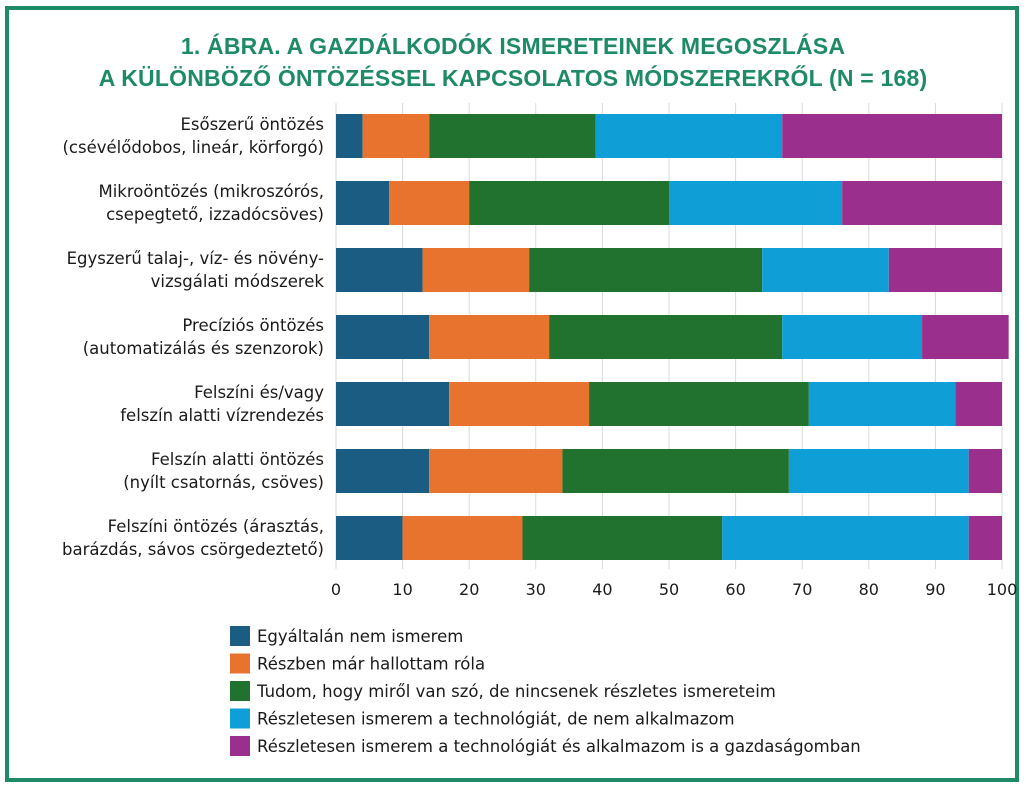 This screenshot has height=789, width=1026. What do you see at coordinates (852, 337) in the screenshot?
I see `bar-segment-c3-s3` at bounding box center [852, 337].